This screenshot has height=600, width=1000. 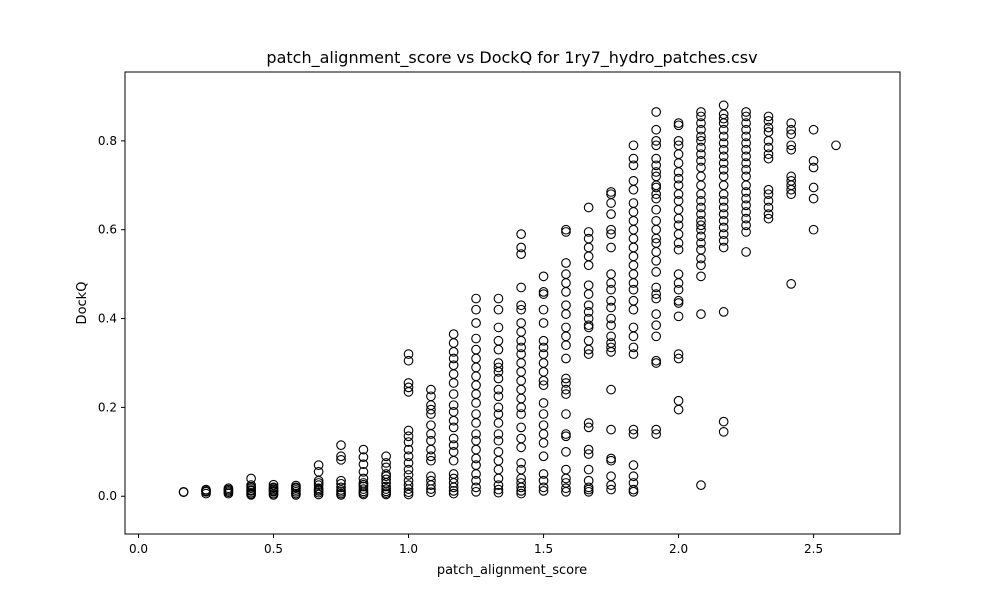 What do you see at coordinates (273, 549) in the screenshot?
I see `x-tick-label: 0.5` at bounding box center [273, 549].